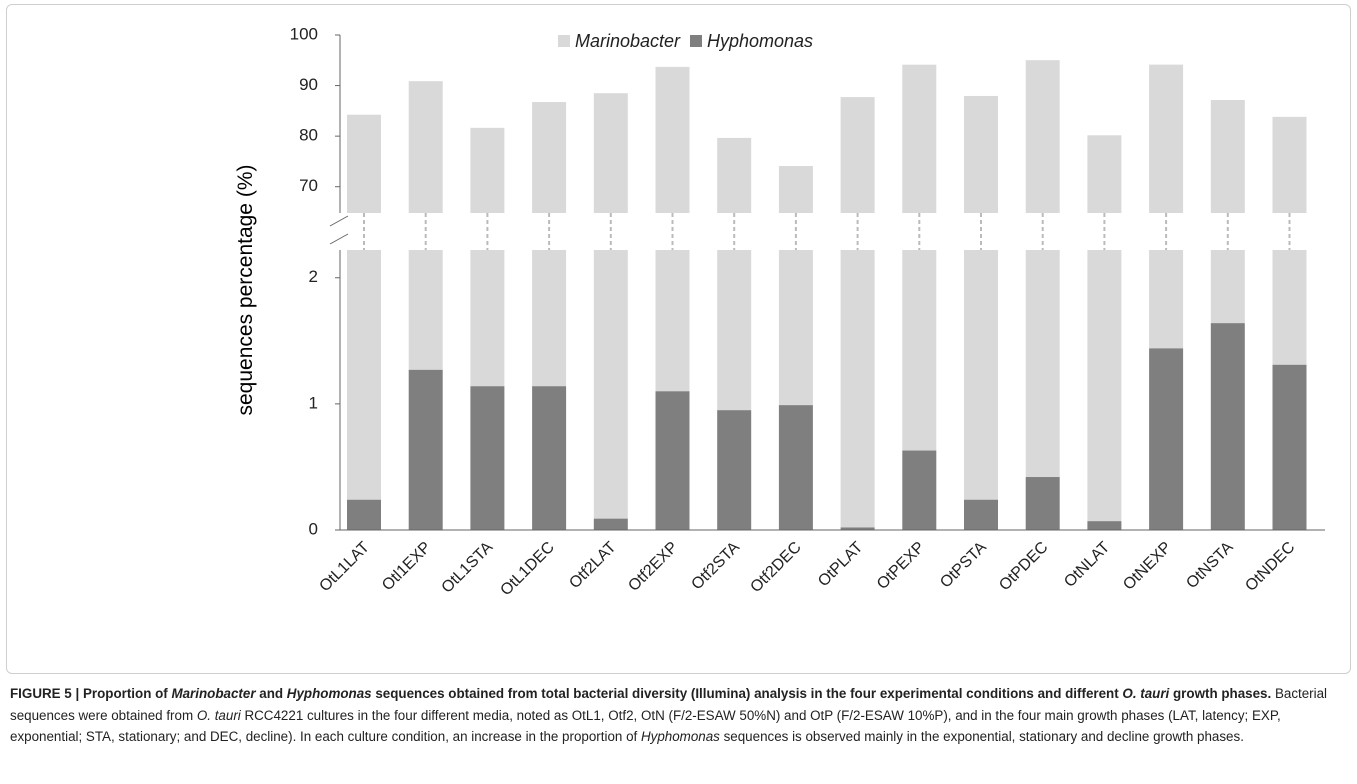 This screenshot has width=1357, height=784. What do you see at coordinates (313, 528) in the screenshot?
I see `y-tick-label: 0` at bounding box center [313, 528].